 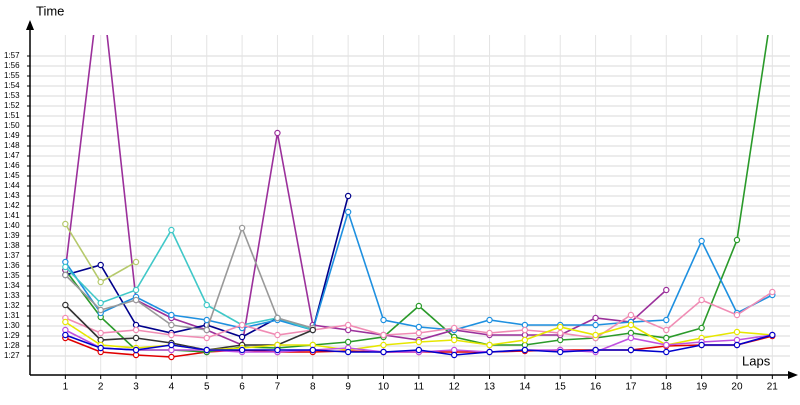 What do you see at coordinates (207, 387) in the screenshot?
I see `x-tick-label: 5` at bounding box center [207, 387].